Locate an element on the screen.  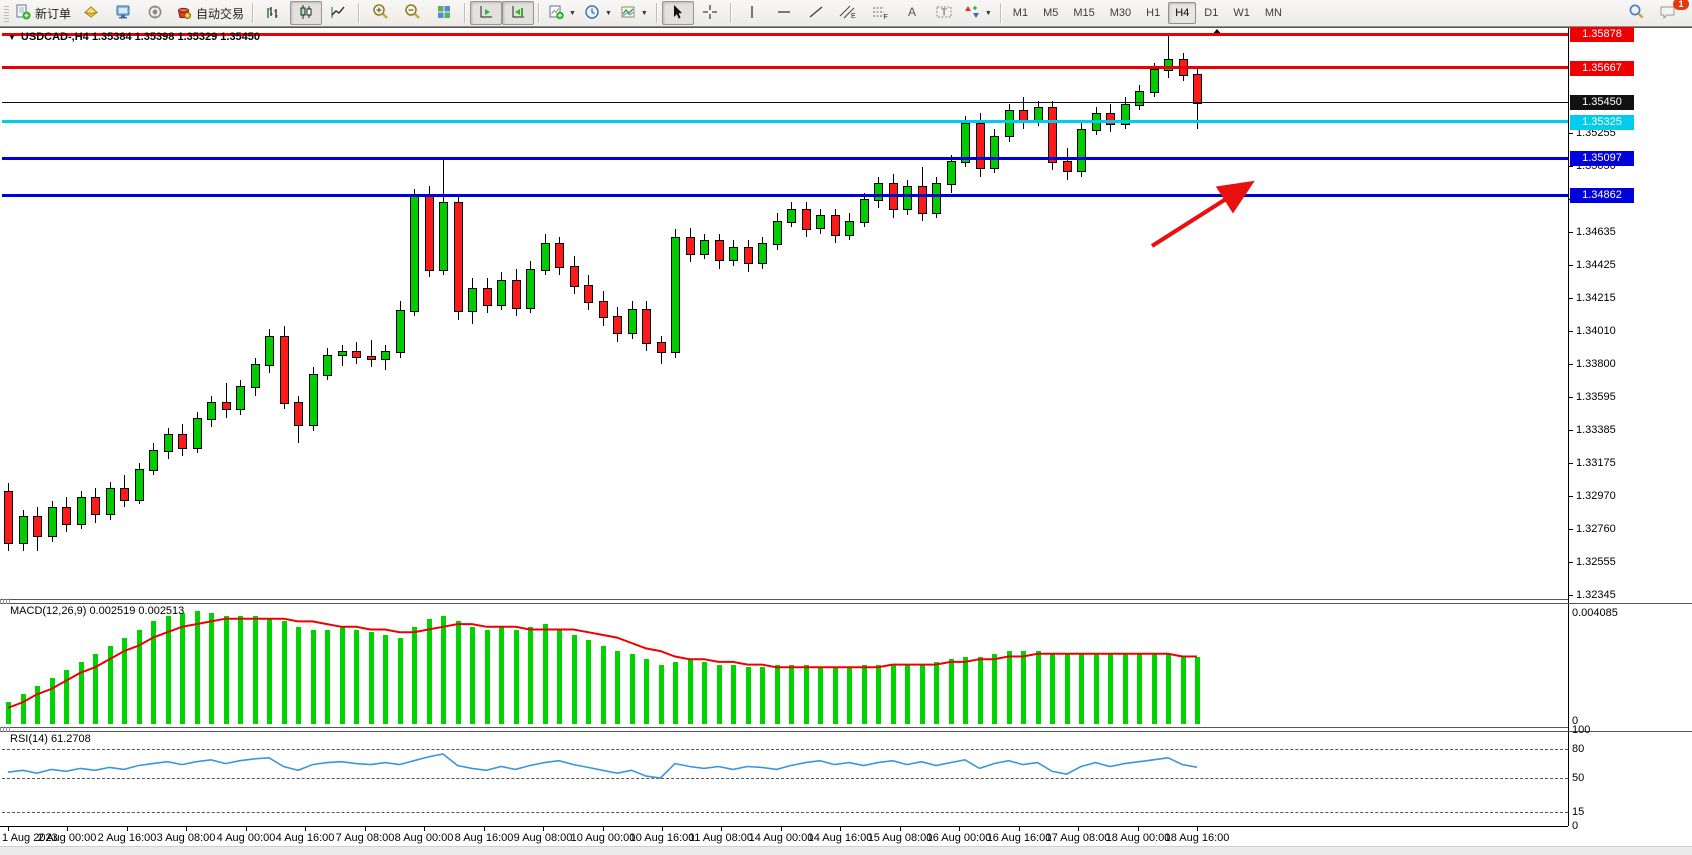
chart-profile-button is located at coordinates (91, 13).